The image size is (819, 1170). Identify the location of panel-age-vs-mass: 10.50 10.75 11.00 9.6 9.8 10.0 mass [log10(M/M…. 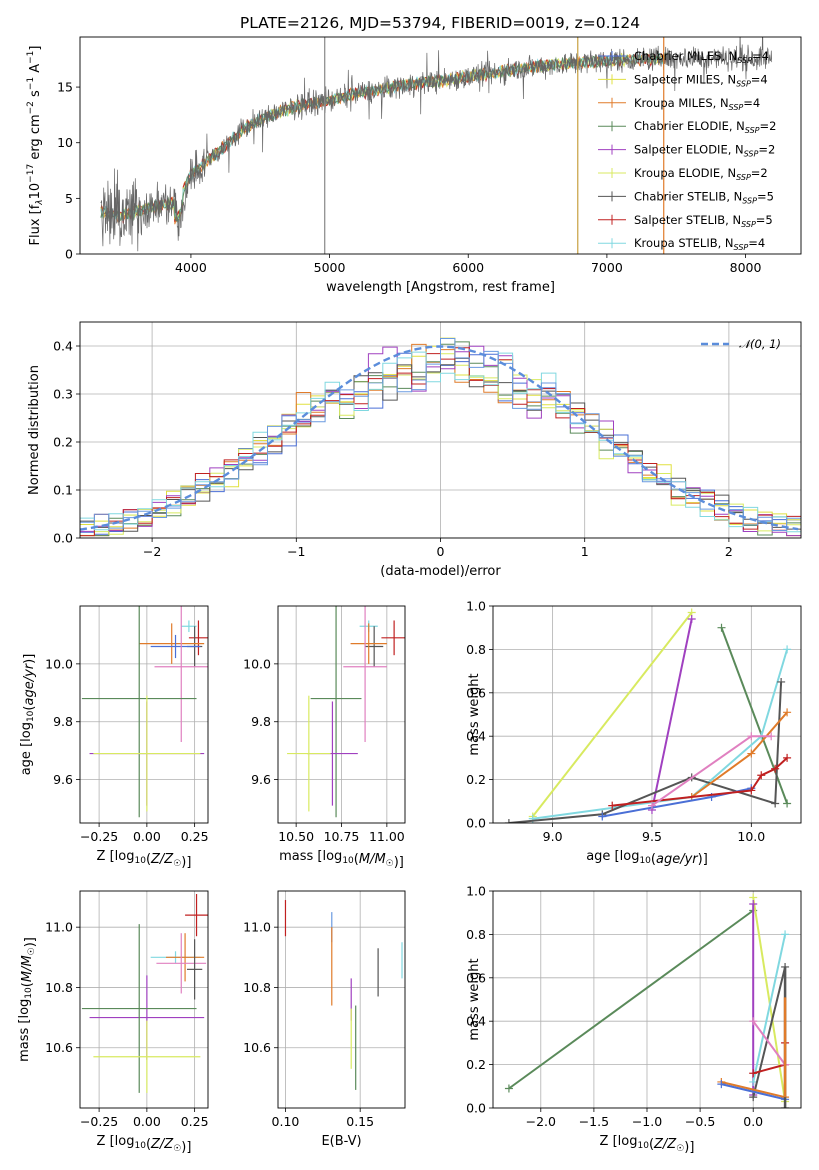
(324, 737).